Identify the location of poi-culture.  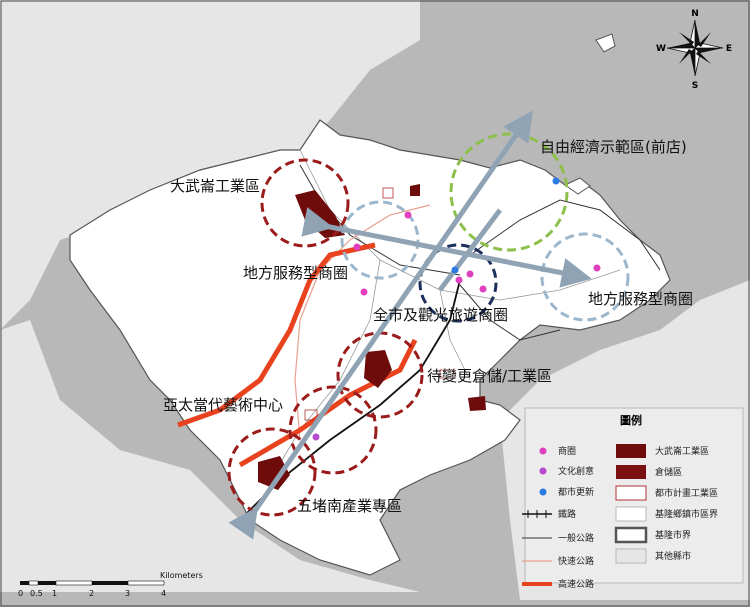
(316, 437).